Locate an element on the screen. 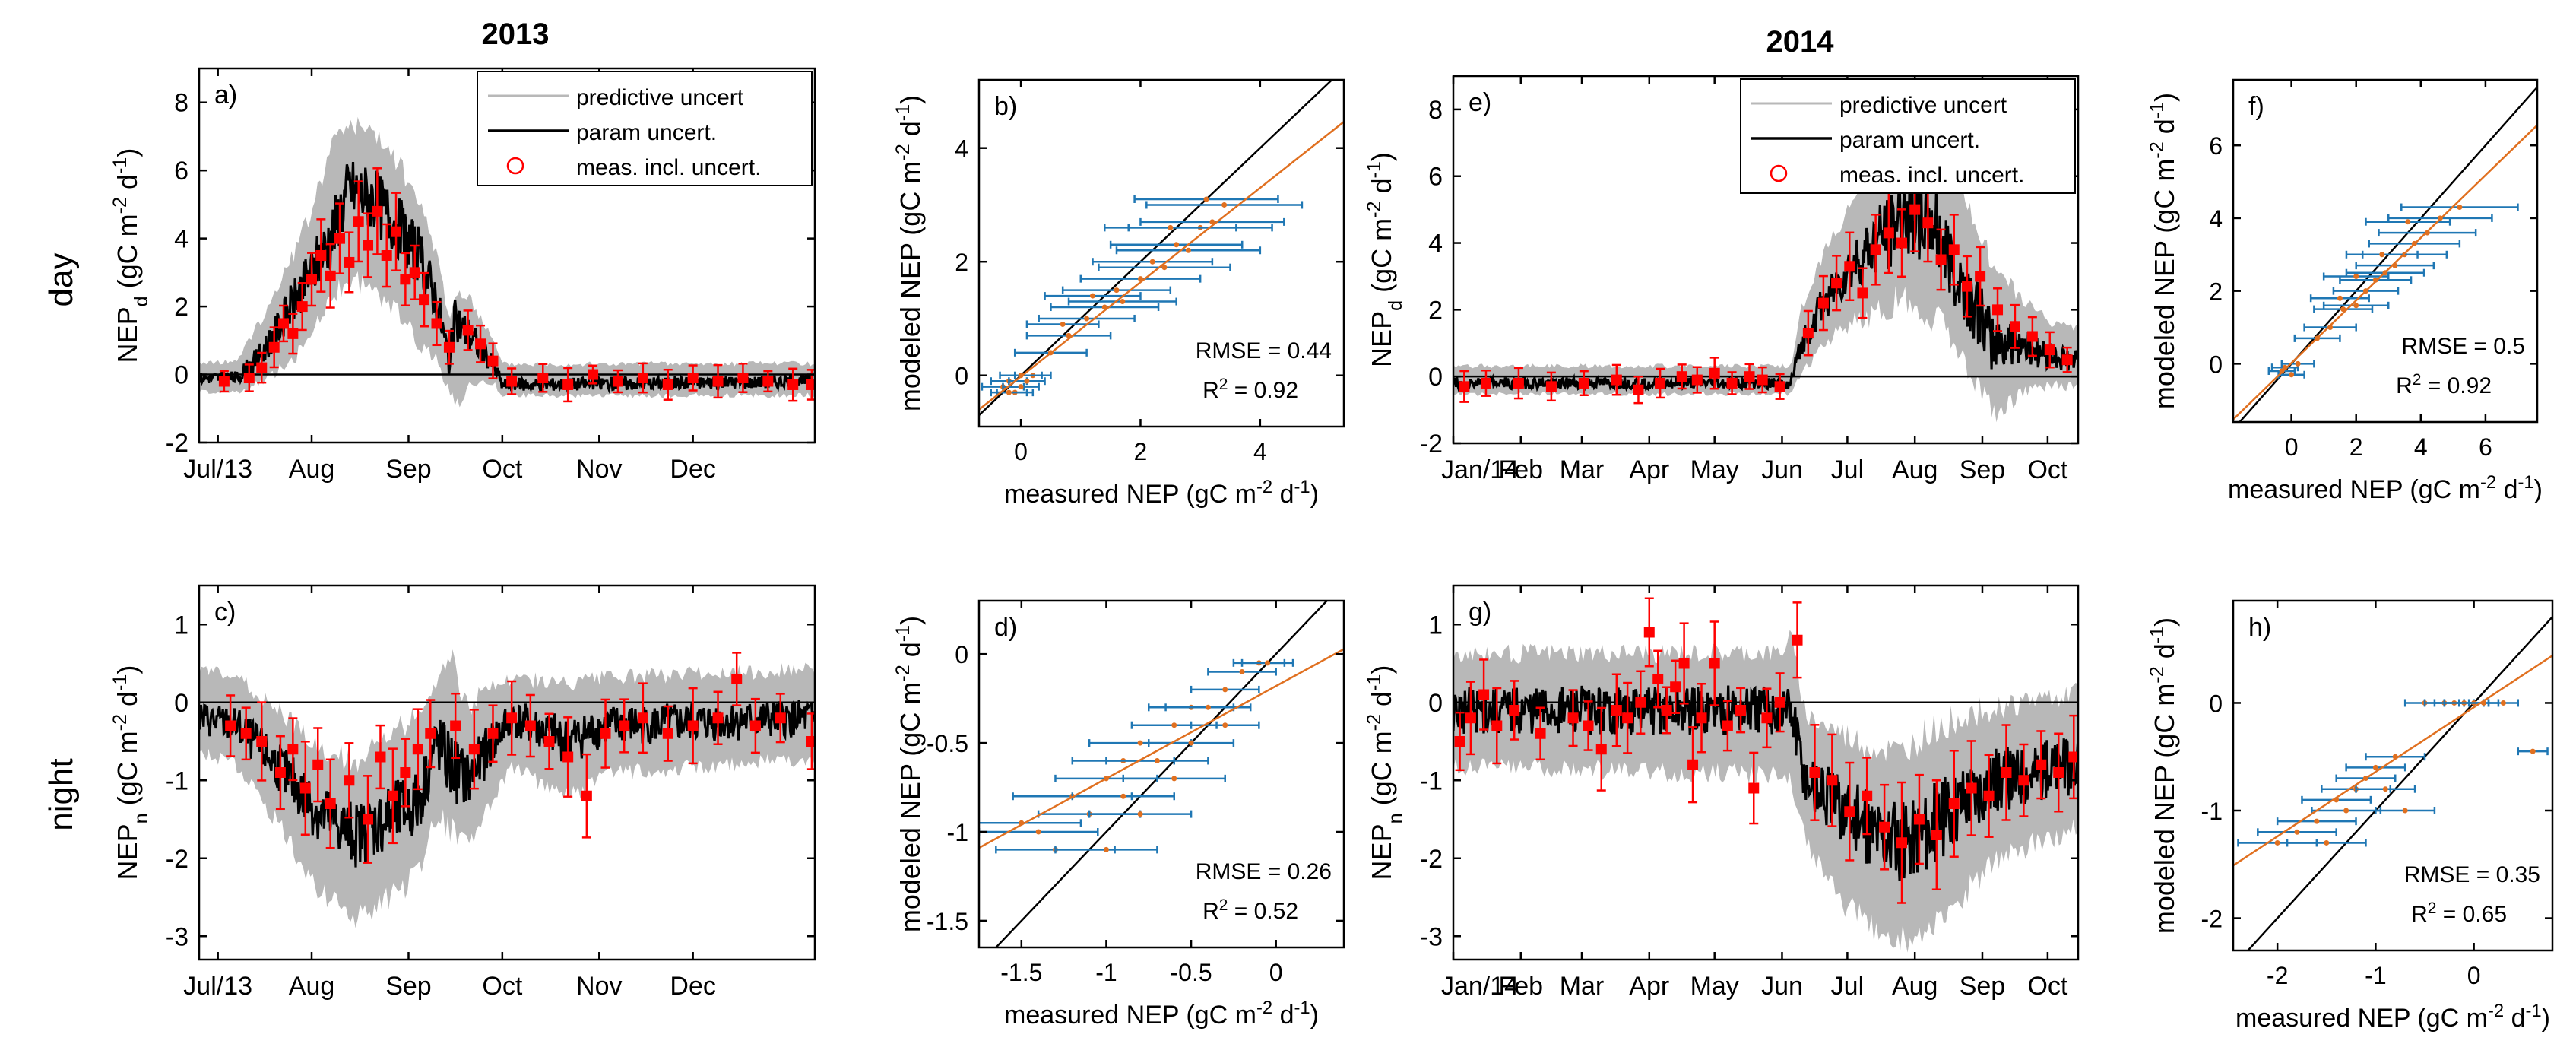 The image size is (2576, 1044). y-tick-label: 0 is located at coordinates (962, 377).